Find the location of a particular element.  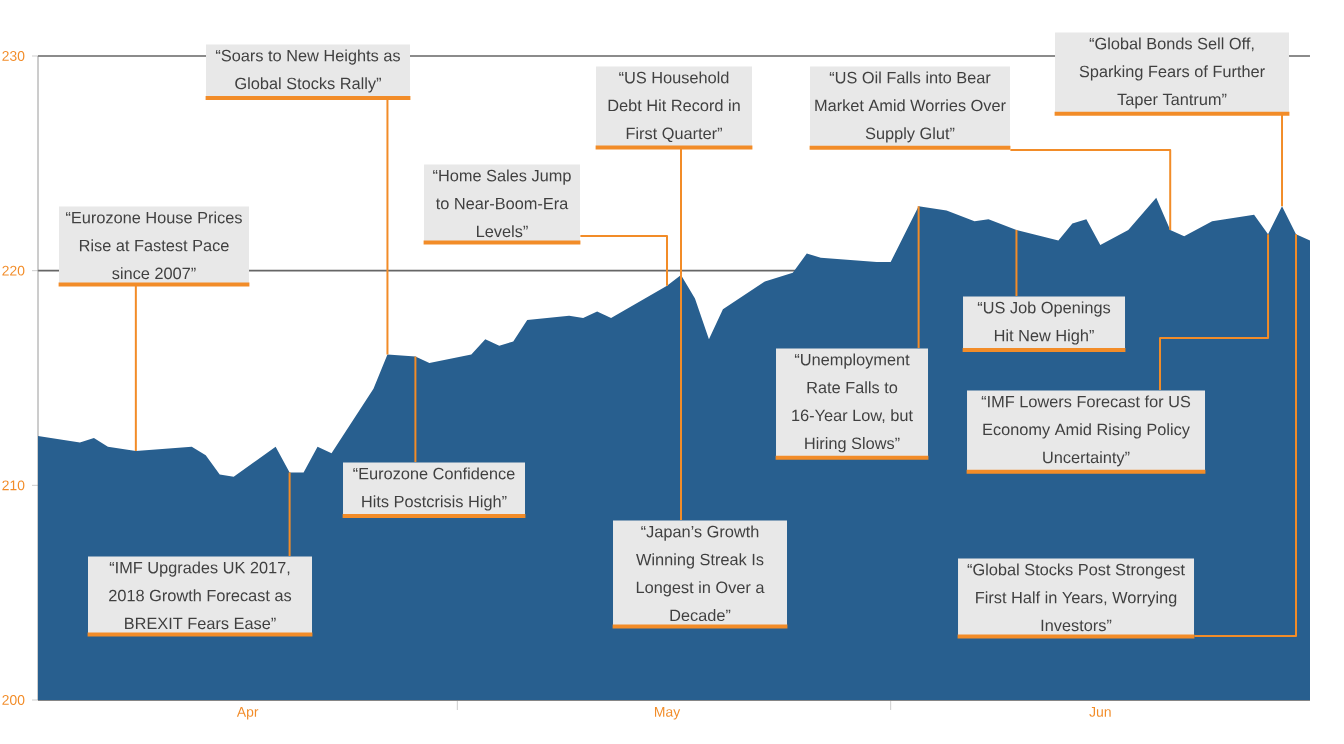

annotation: “IMF Upgrades UK 2017, 2018 Growth Forecast as BREXIT Fears Ease” is located at coordinates (200, 595).